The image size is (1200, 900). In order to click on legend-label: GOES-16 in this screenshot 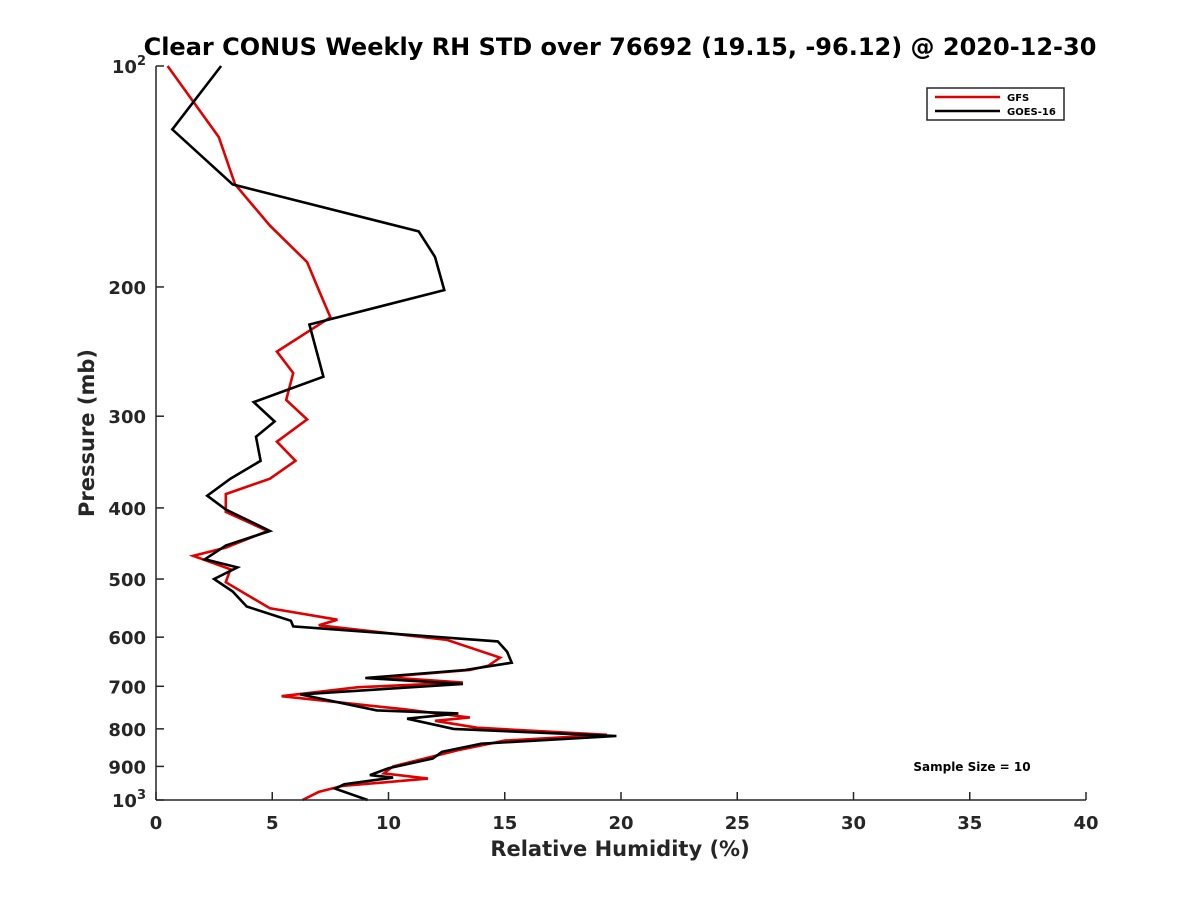, I will do `click(1031, 112)`.